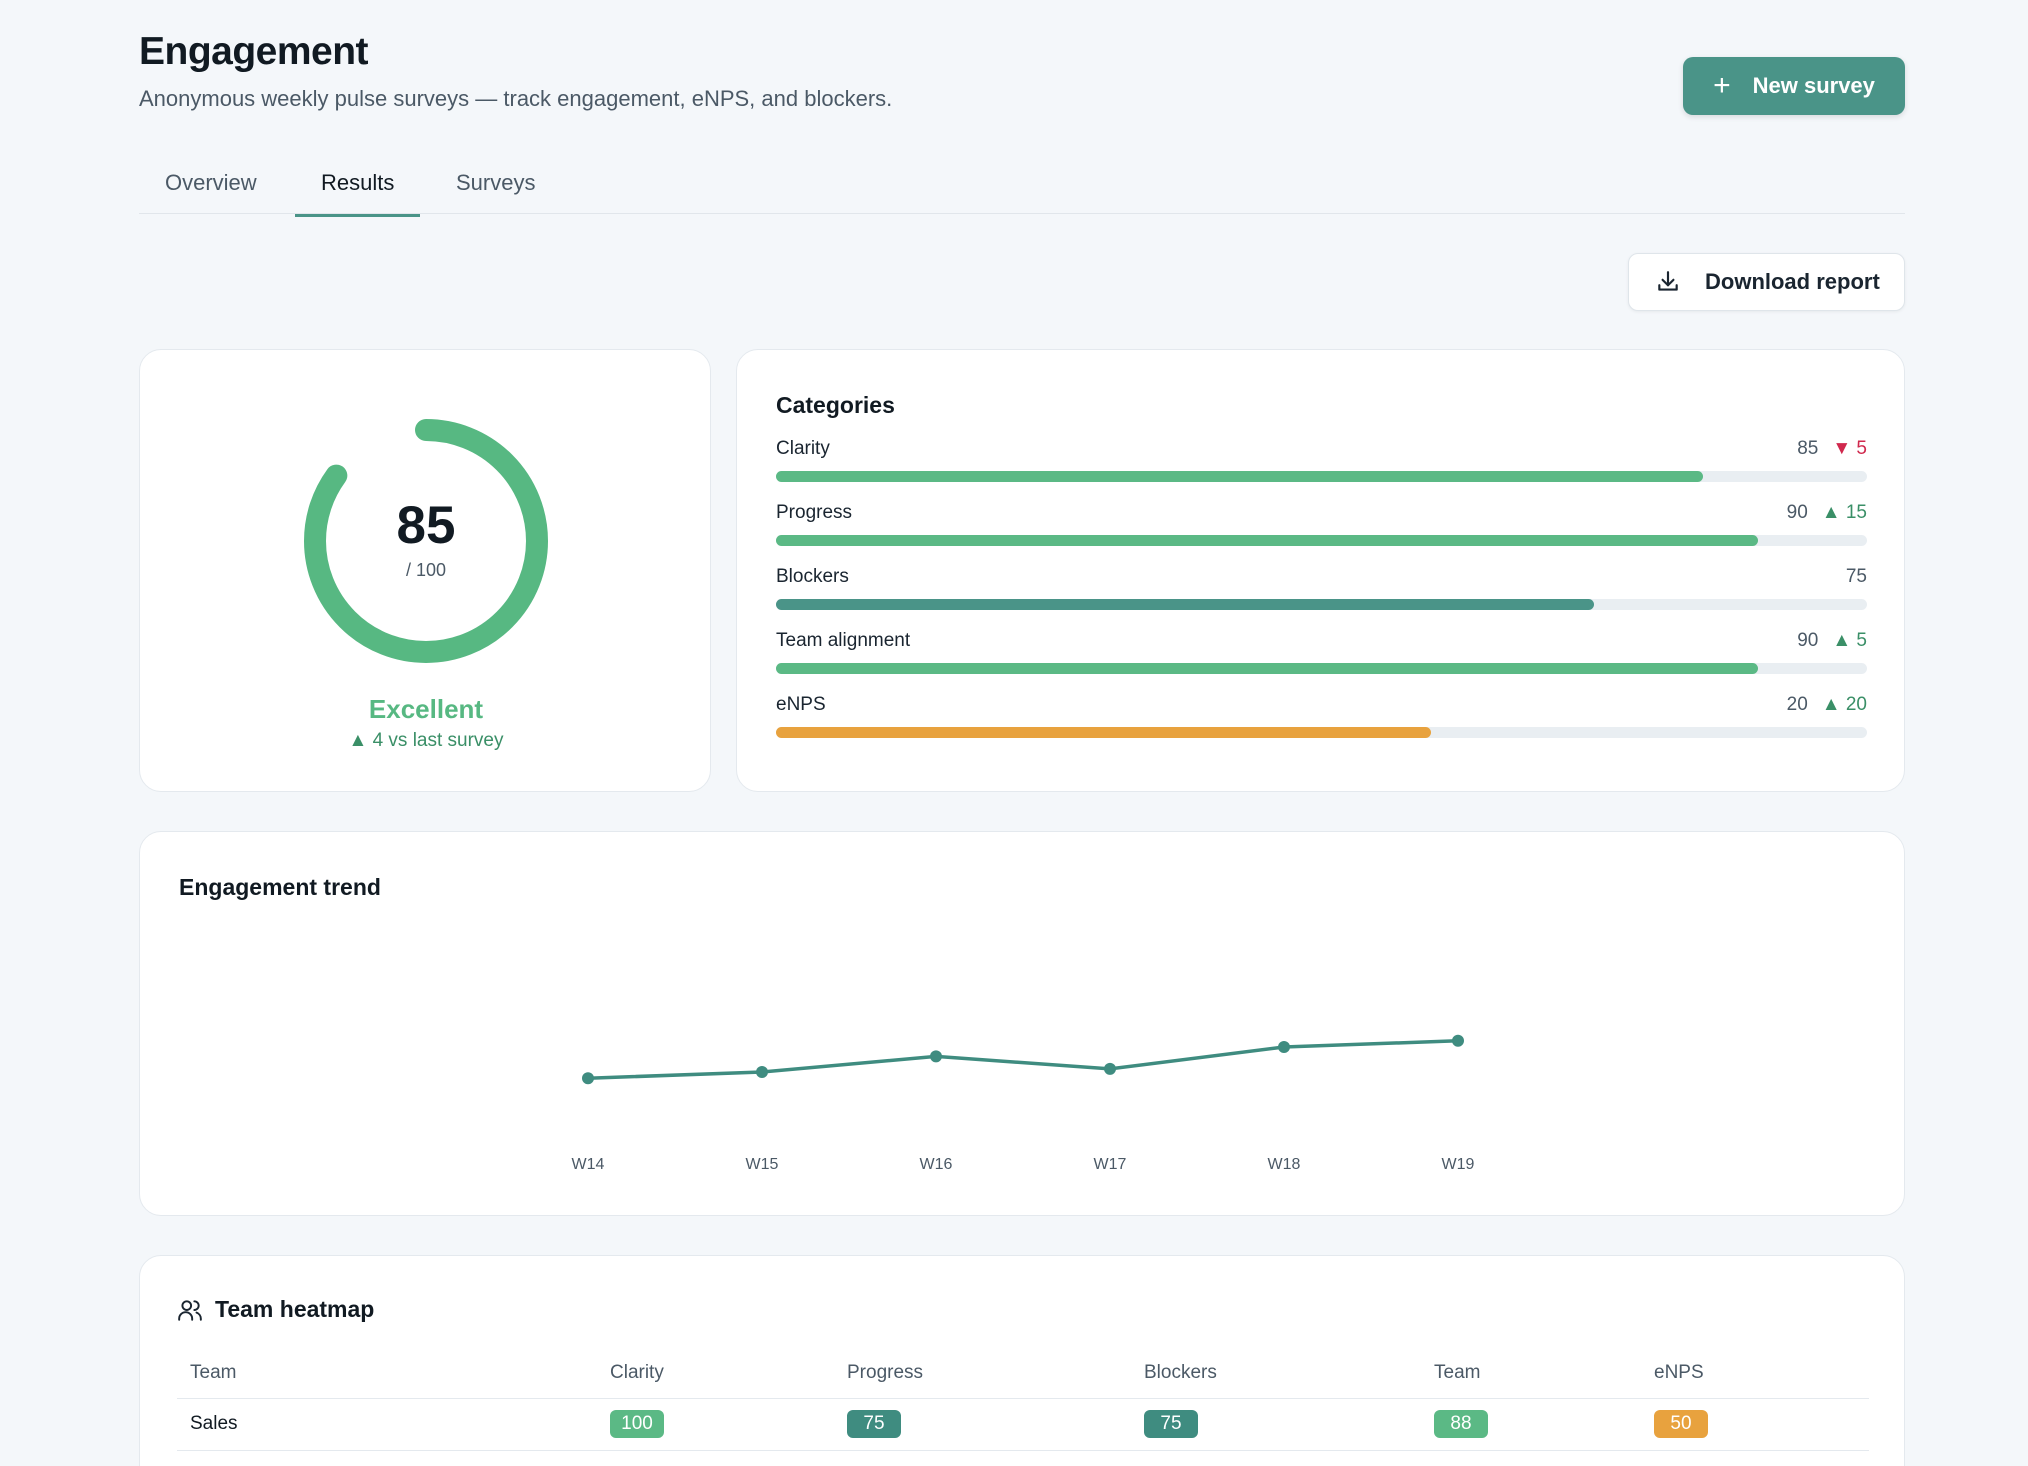  I want to click on engagement-trend-chart: W14 W15 W16 W17 W18 W19, so click(1023, 1103).